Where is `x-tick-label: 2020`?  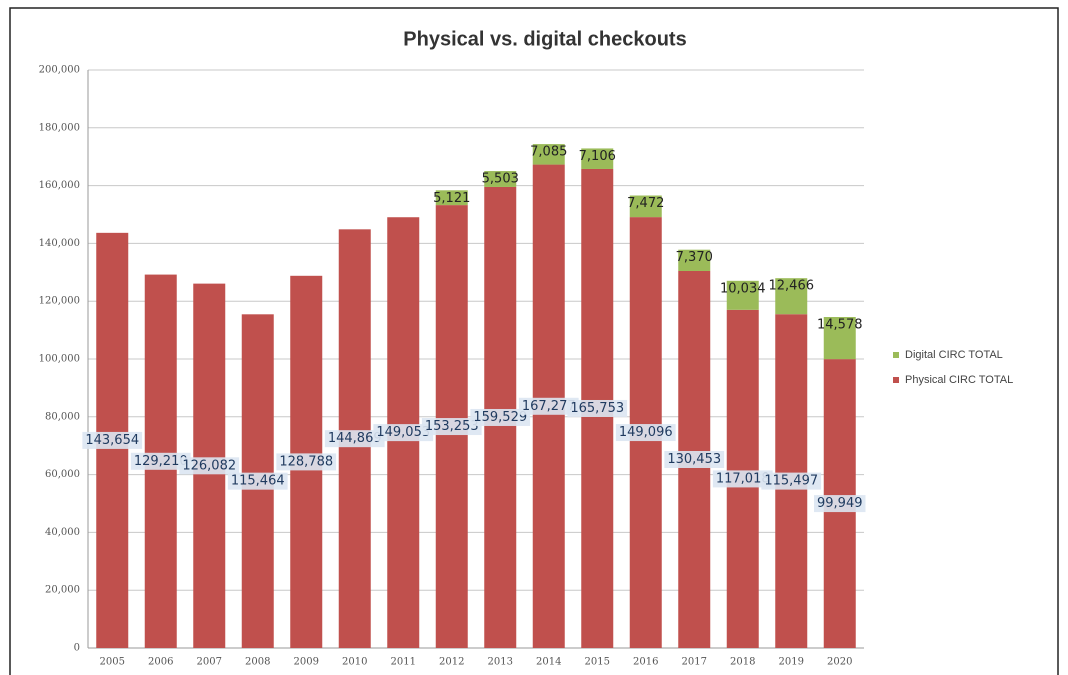 x-tick-label: 2020 is located at coordinates (839, 662).